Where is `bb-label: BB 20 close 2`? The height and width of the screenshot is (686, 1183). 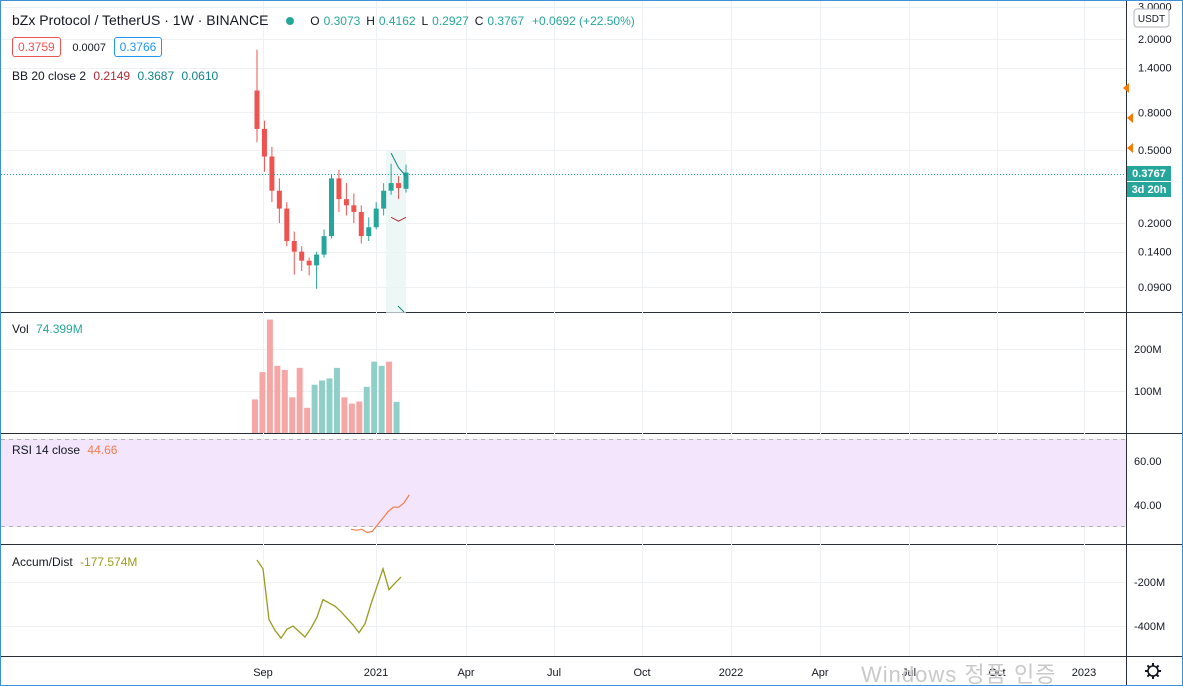
bb-label: BB 20 close 2 is located at coordinates (49, 76).